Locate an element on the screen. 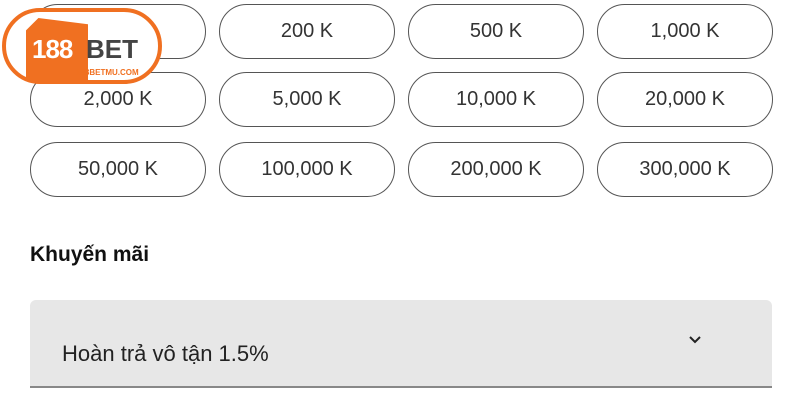  logo-url: 188BETMU.COM is located at coordinates (107, 72).